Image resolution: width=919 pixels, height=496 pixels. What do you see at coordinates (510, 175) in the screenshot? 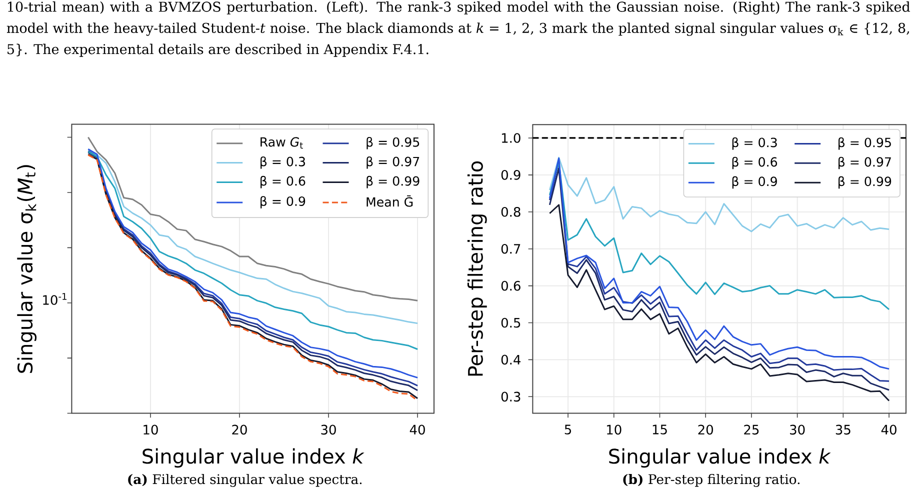
I see `y-tick-label: 0.9` at bounding box center [510, 175].